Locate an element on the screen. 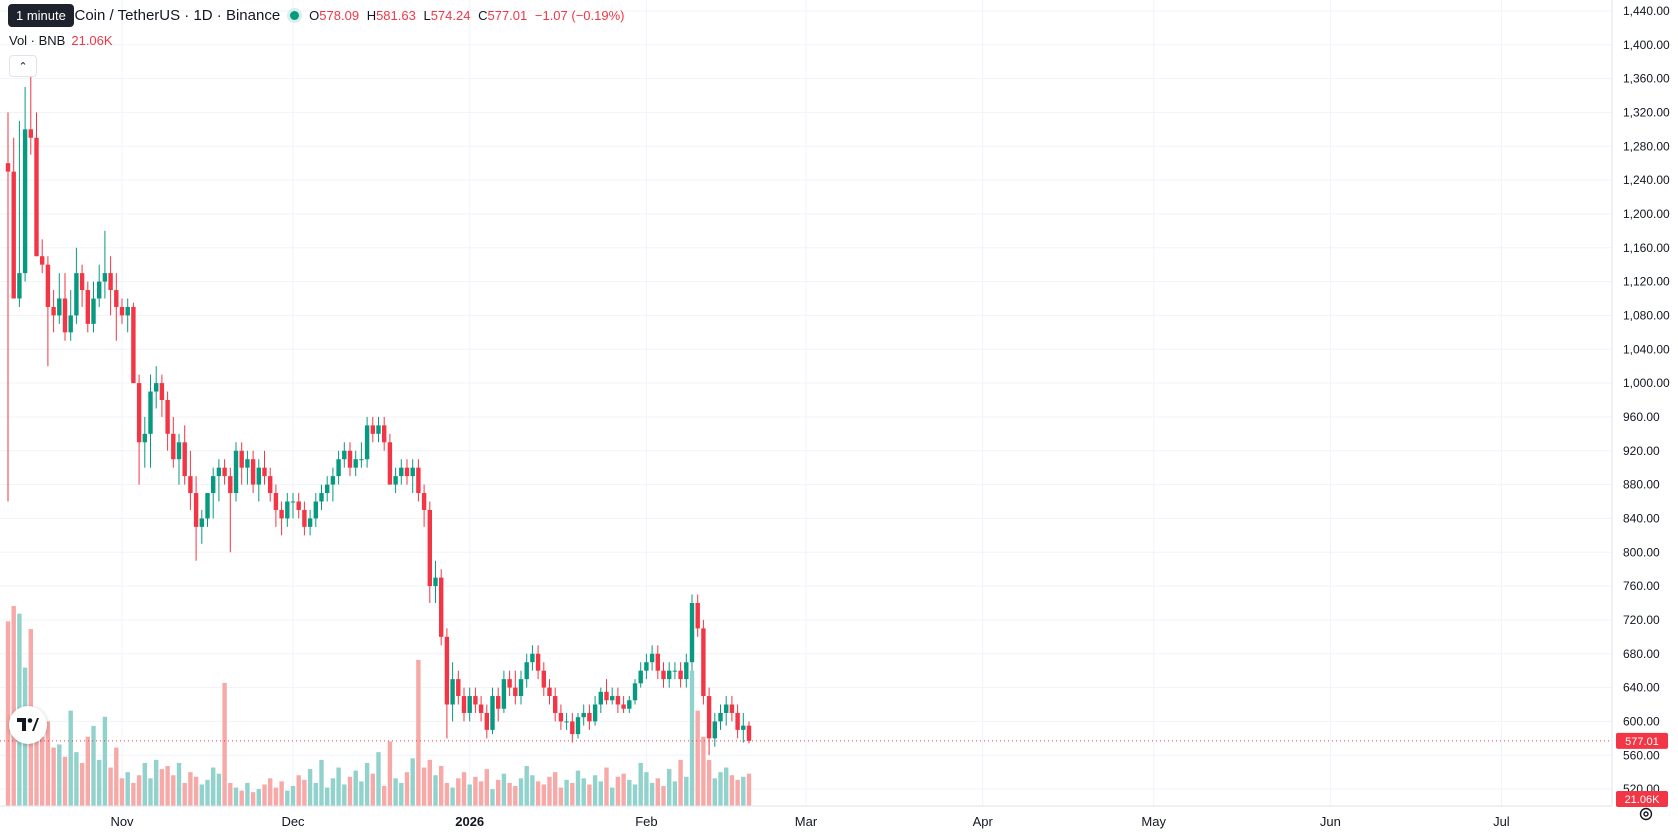  high-label: H is located at coordinates (371, 15).